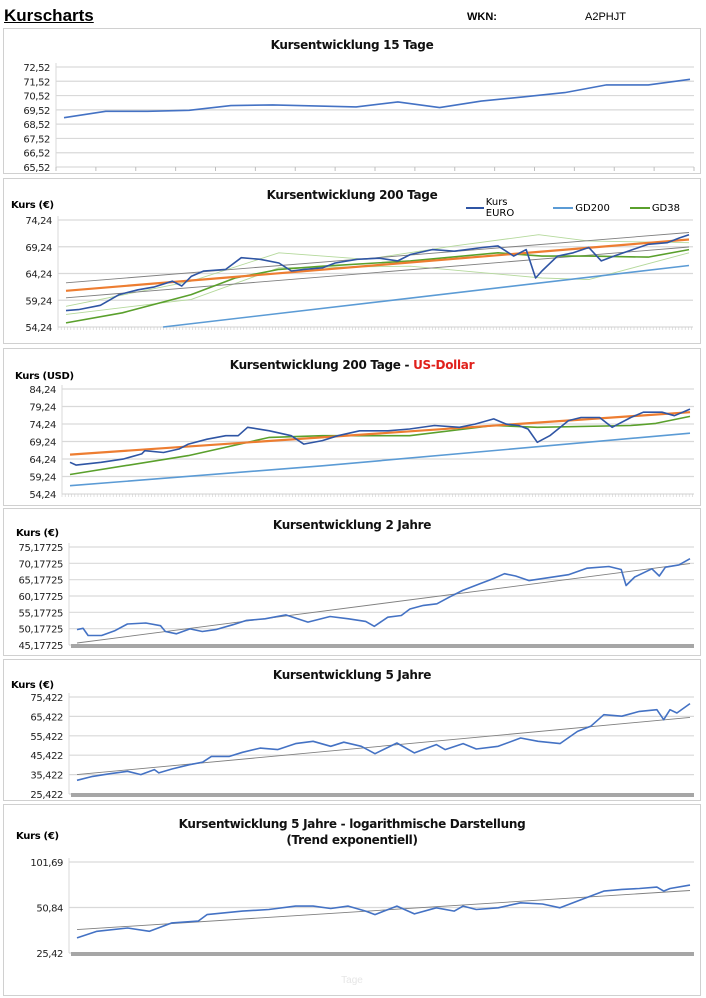  I want to click on chart-subtitle: (Trend exponentiell), so click(352, 840).